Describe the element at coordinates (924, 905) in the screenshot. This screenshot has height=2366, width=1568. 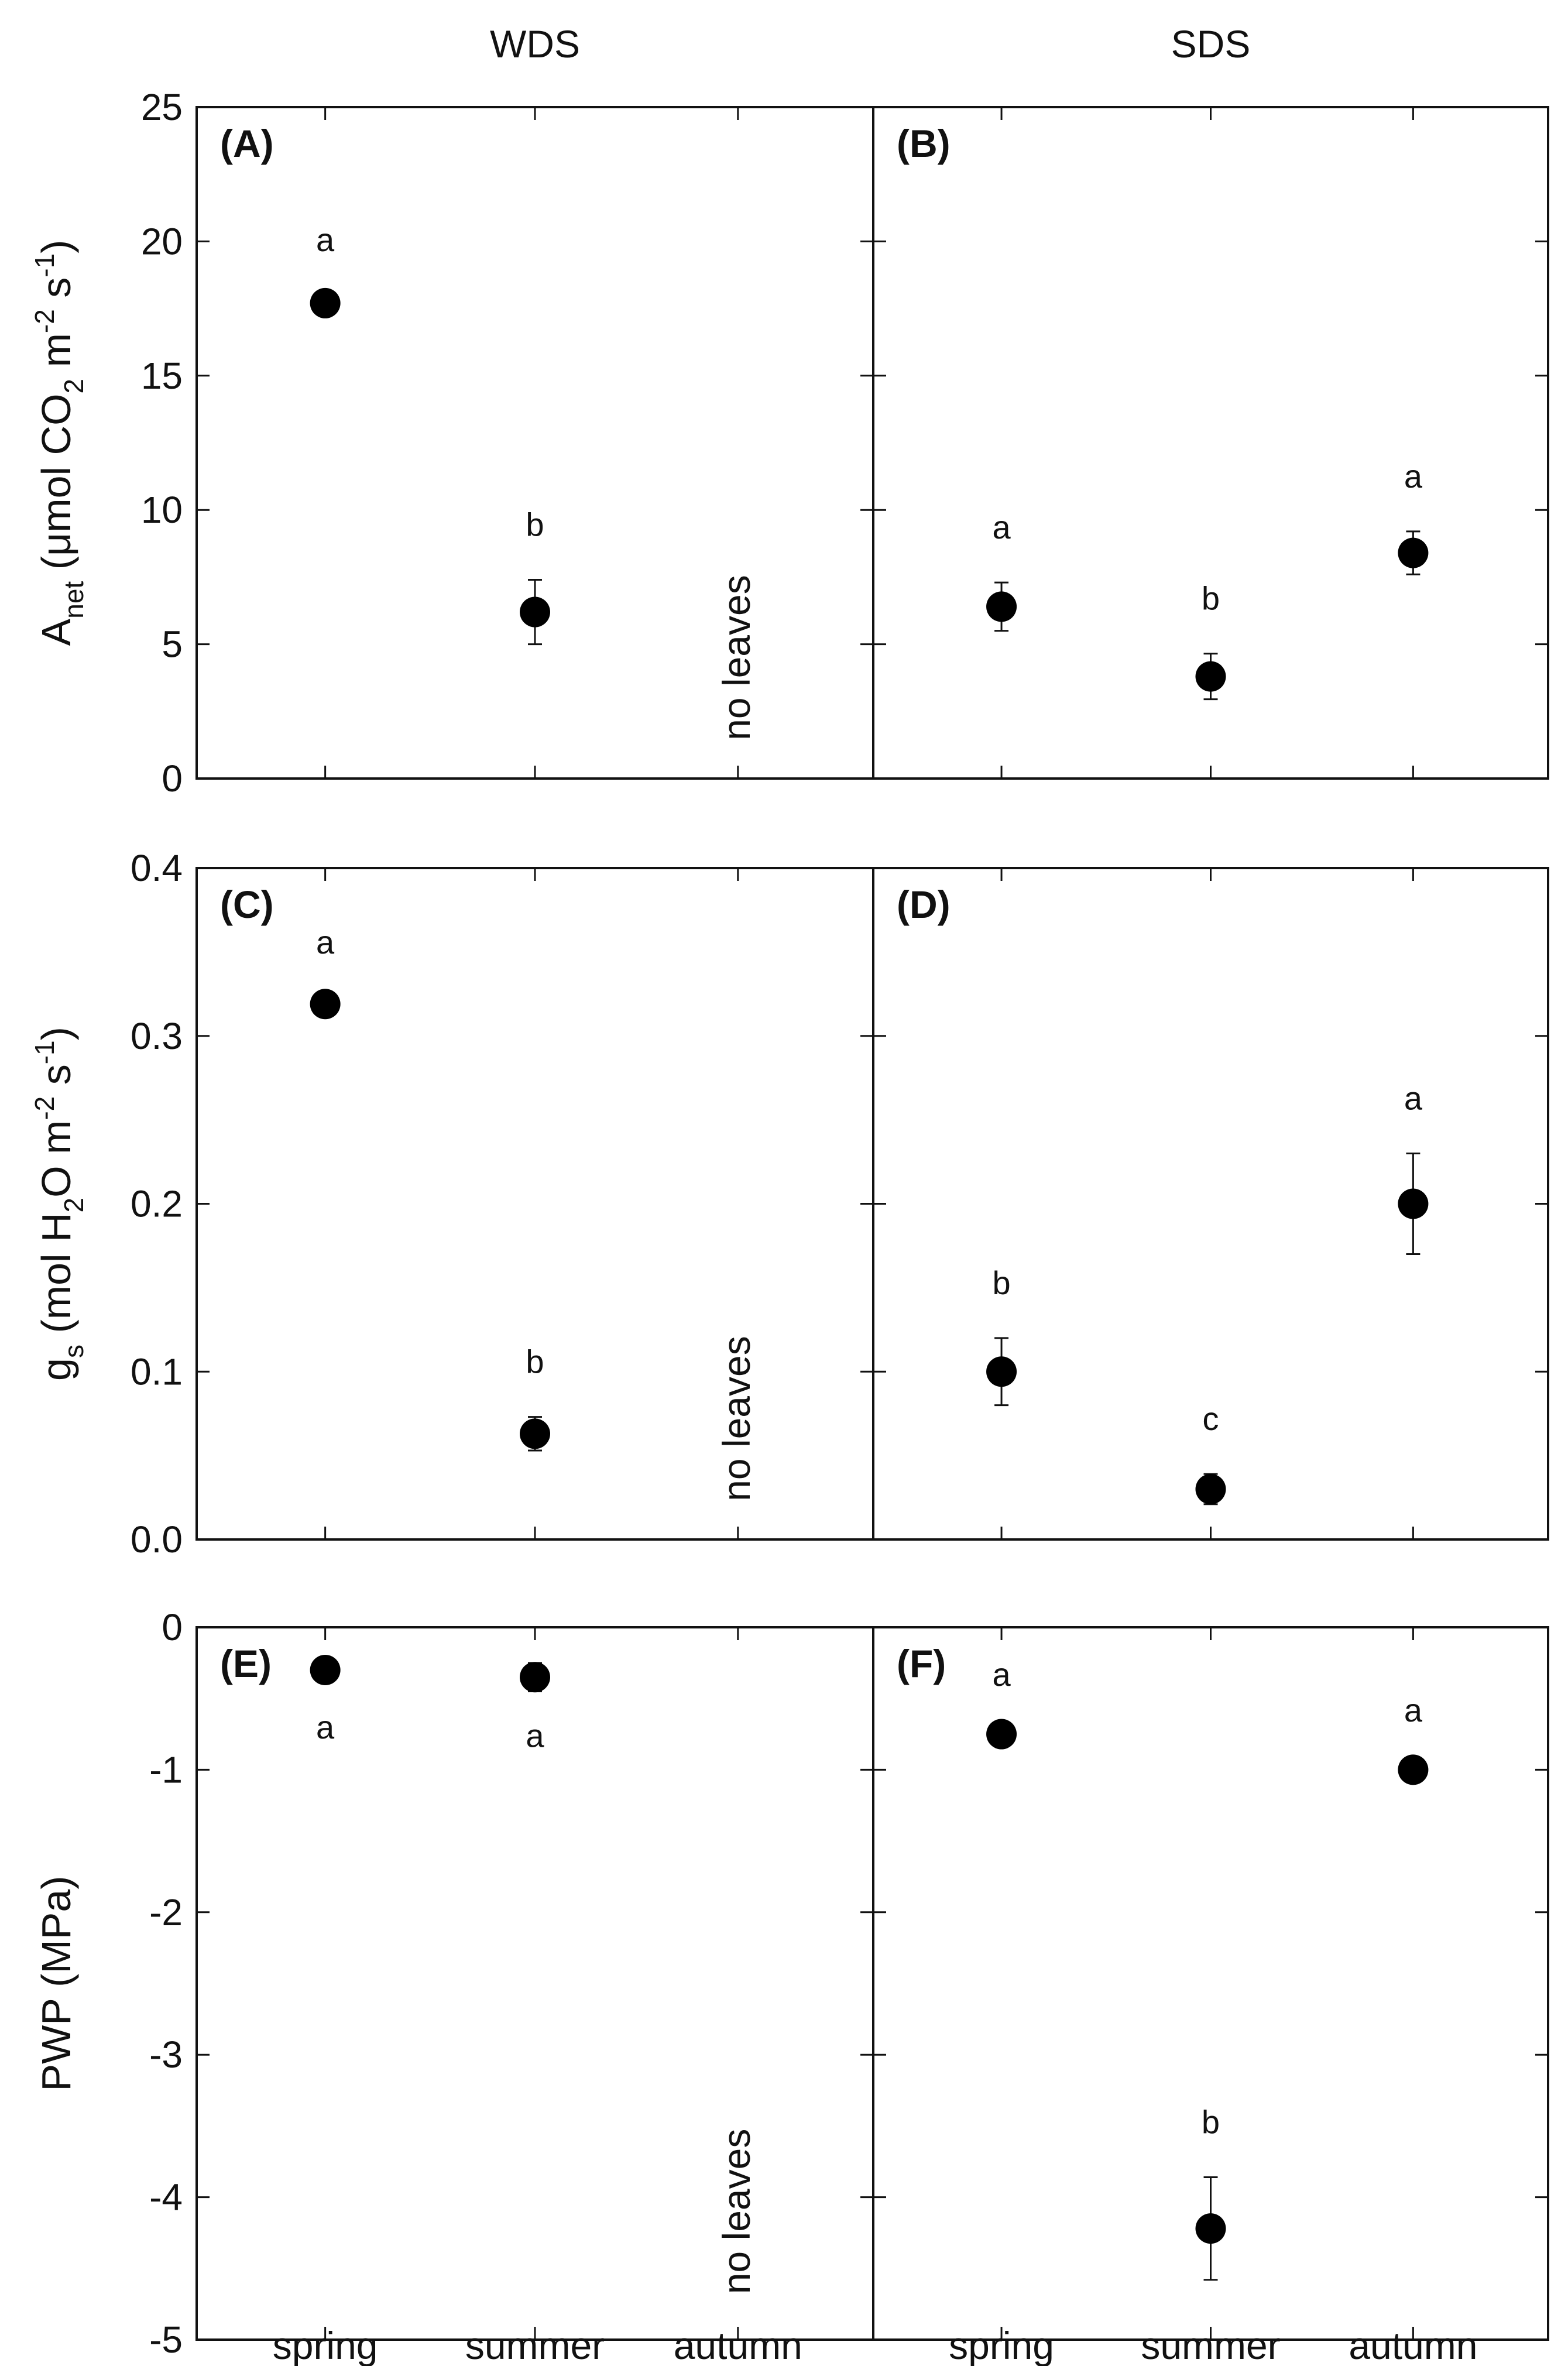
I see `panel-label: (D)` at that location.